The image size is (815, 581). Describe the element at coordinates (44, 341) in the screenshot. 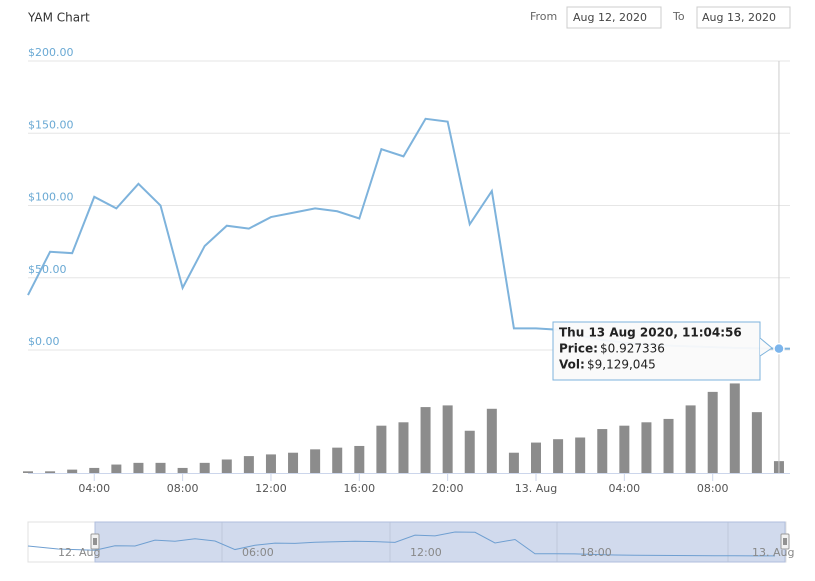

I see `y-tick-label: $0.00` at that location.